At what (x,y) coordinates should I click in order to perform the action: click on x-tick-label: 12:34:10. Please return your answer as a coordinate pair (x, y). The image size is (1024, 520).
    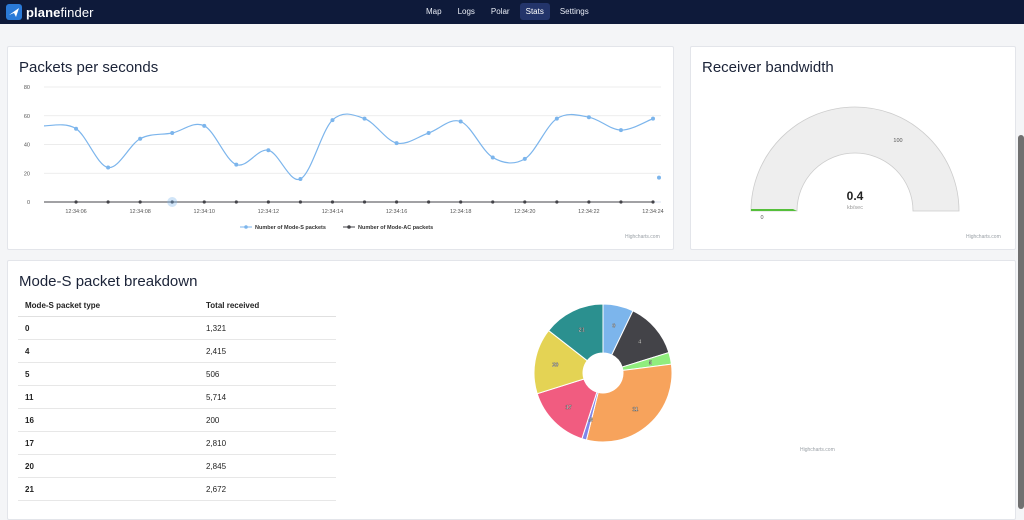
    Looking at the image, I should click on (204, 212).